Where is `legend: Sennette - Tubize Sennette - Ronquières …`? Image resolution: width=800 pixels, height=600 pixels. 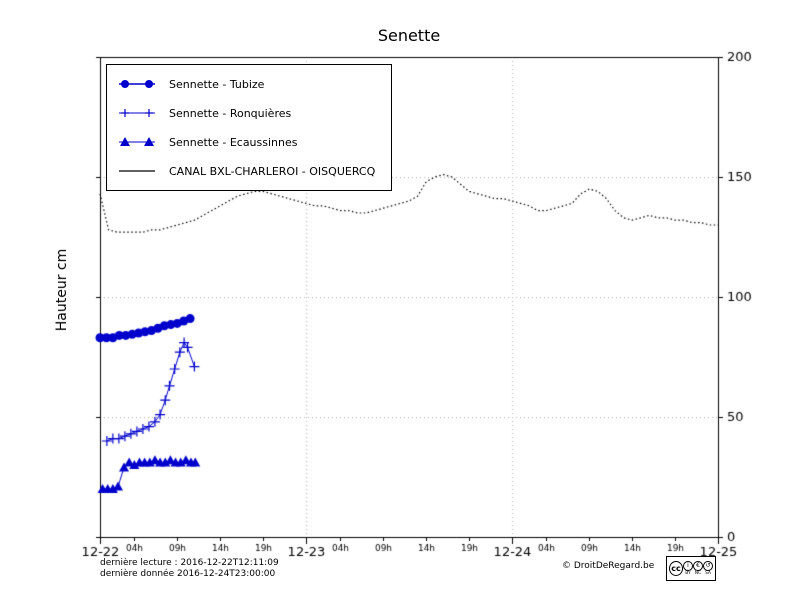
legend: Sennette - Tubize Sennette - Ronquières … is located at coordinates (249, 127).